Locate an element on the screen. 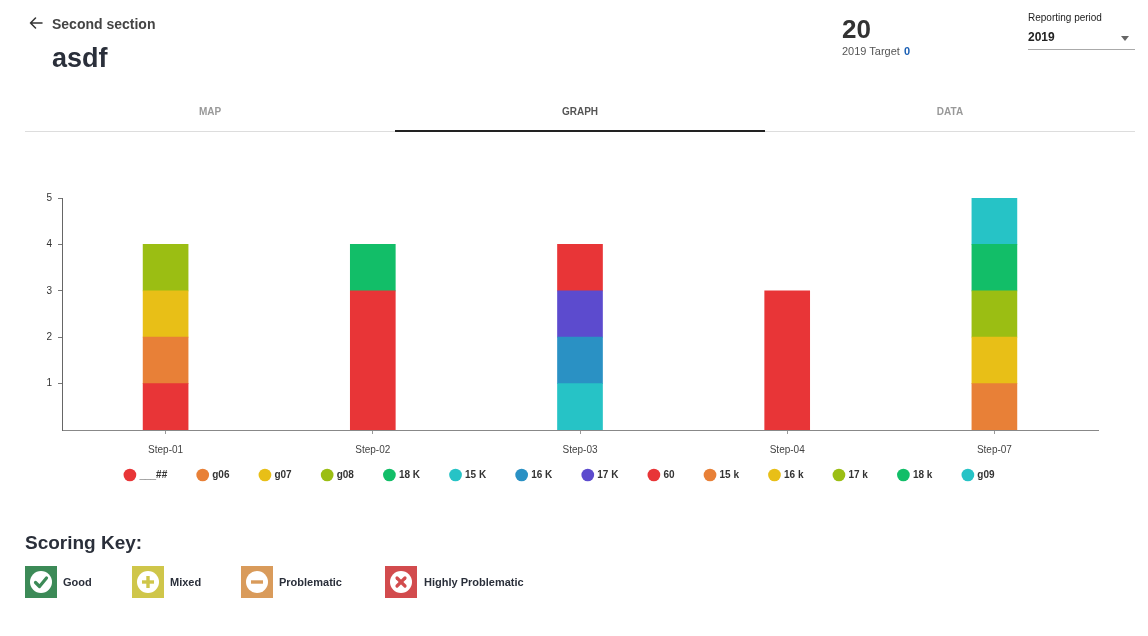 The height and width of the screenshot is (636, 1148). legend-label: 17 k is located at coordinates (858, 474).